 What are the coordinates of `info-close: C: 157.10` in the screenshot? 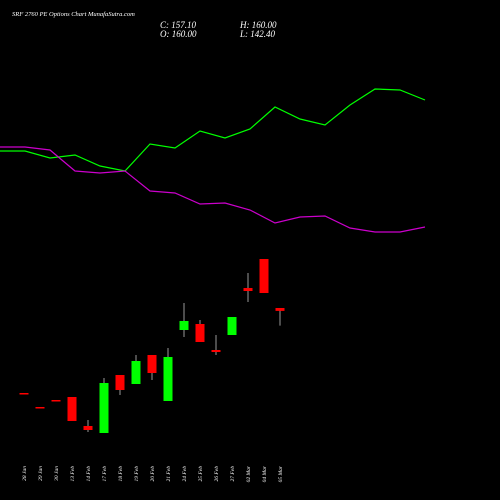 It's located at (178, 25).